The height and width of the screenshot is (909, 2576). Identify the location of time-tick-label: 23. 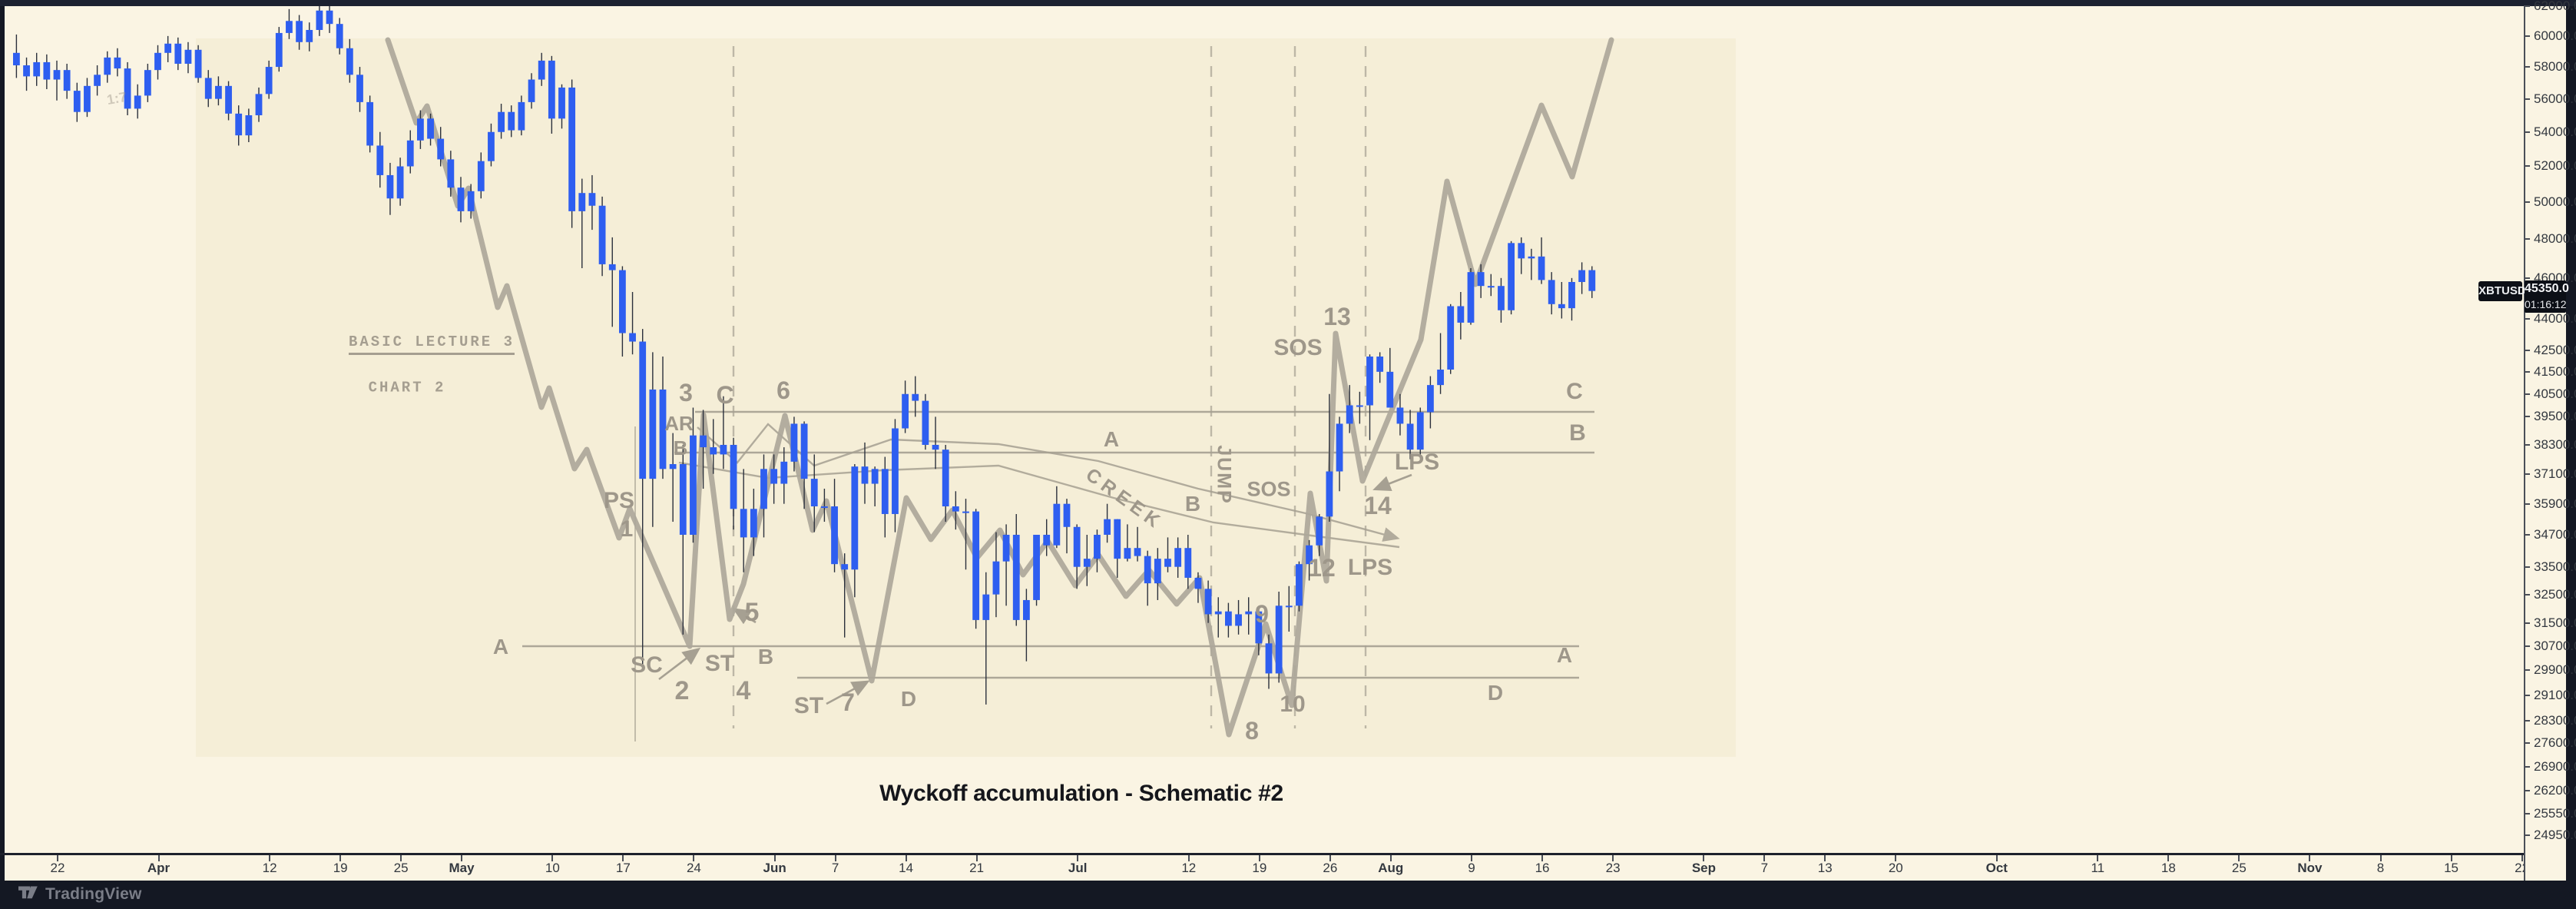
(1613, 868).